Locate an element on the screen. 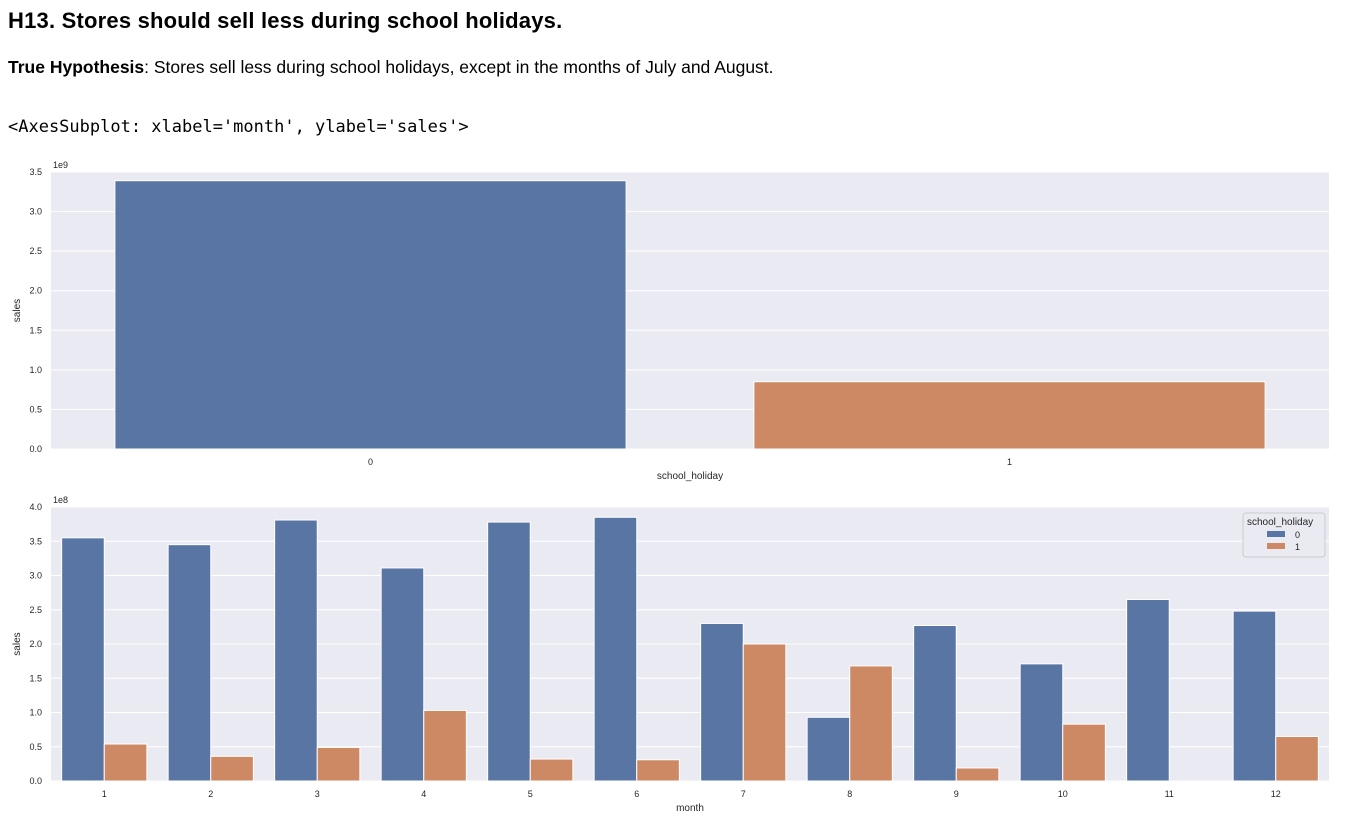 The image size is (1350, 817). x-tick-label: 8 is located at coordinates (849, 794).